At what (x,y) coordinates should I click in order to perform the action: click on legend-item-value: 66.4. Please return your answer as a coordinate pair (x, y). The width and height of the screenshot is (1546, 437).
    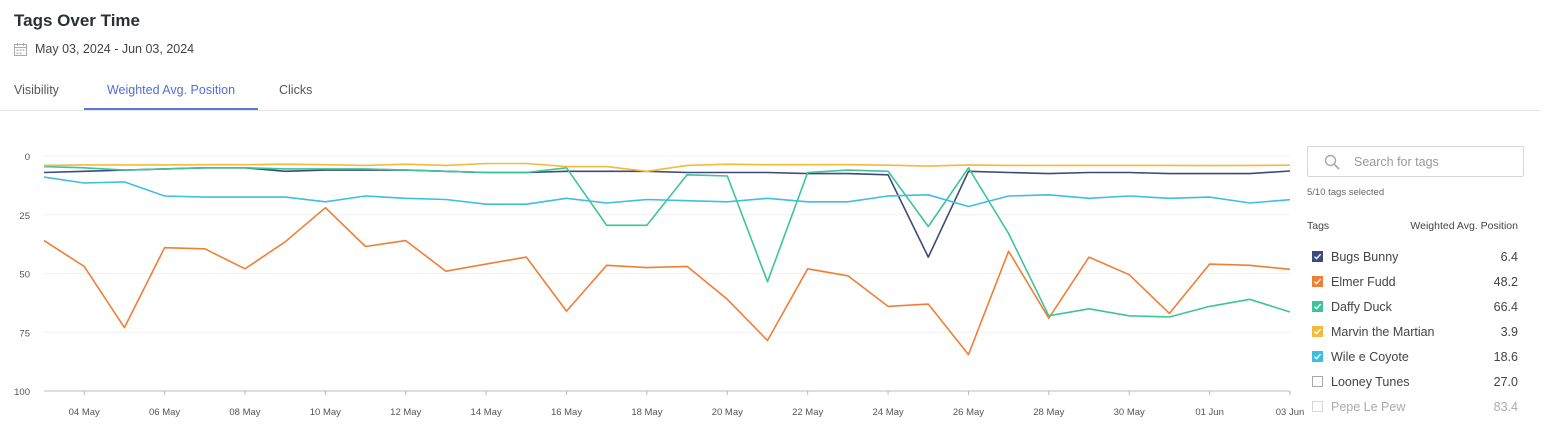
    Looking at the image, I should click on (1505, 306).